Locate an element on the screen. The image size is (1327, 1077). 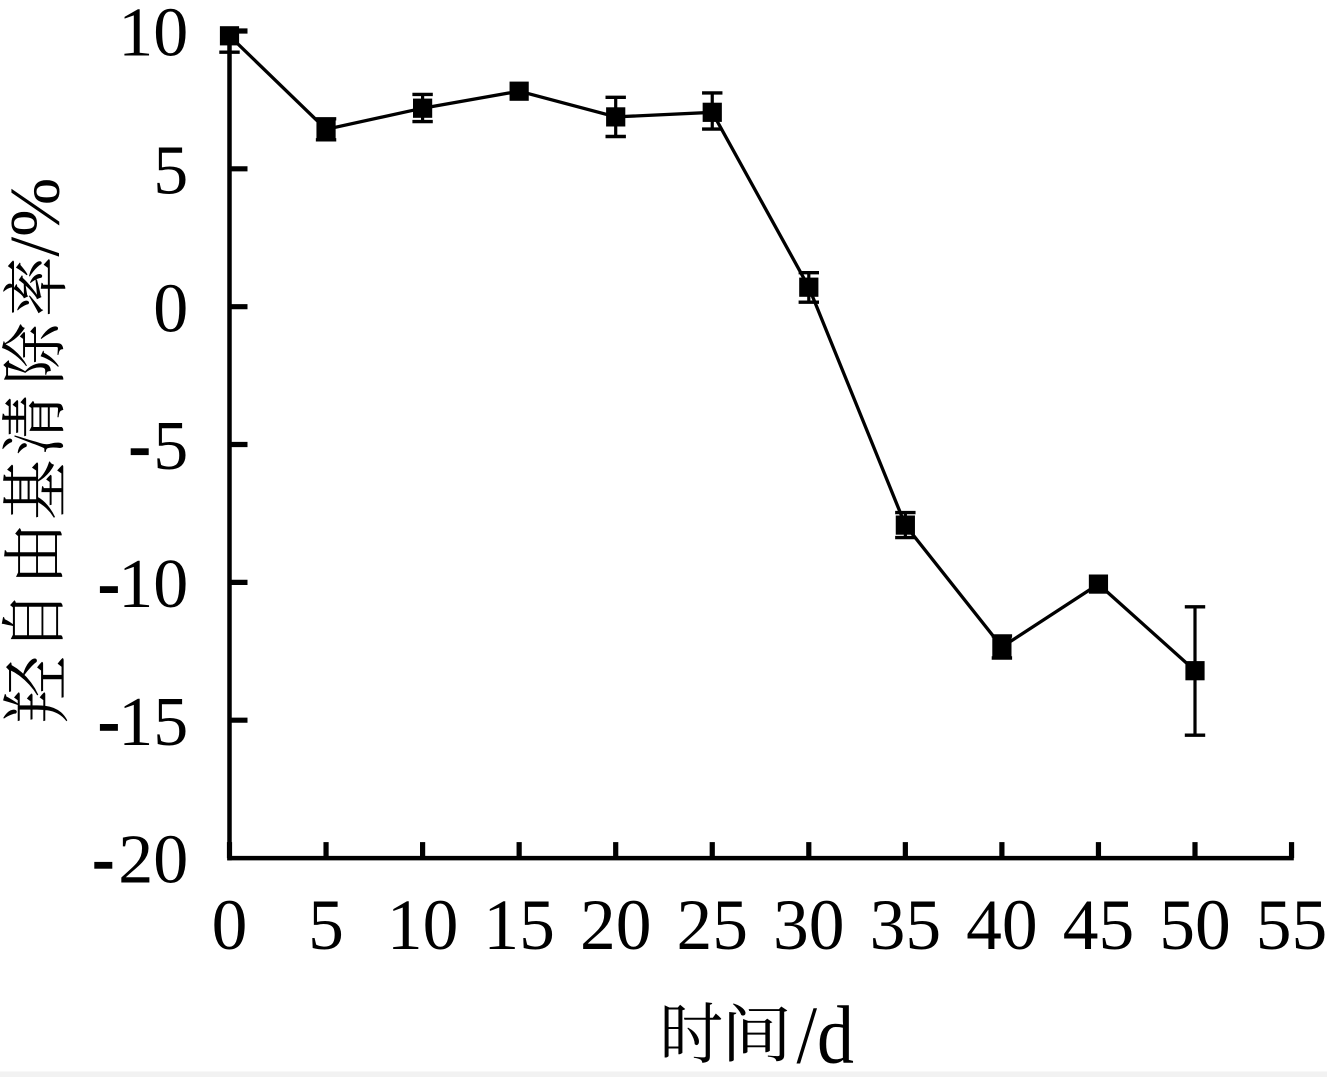
svg-text: 55 is located at coordinates (1291, 925).